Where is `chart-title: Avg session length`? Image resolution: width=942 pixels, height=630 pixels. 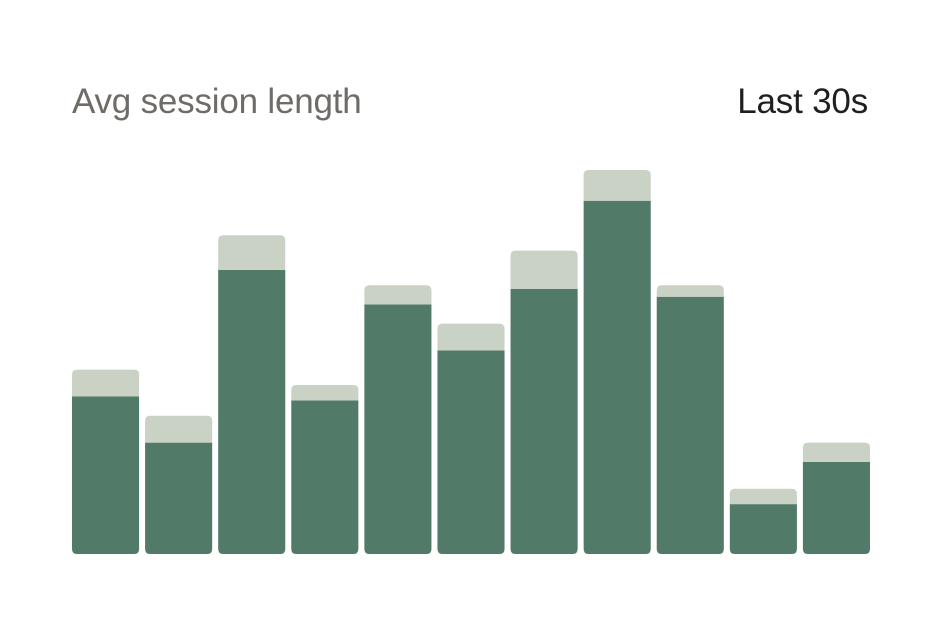
chart-title: Avg session length is located at coordinates (217, 101).